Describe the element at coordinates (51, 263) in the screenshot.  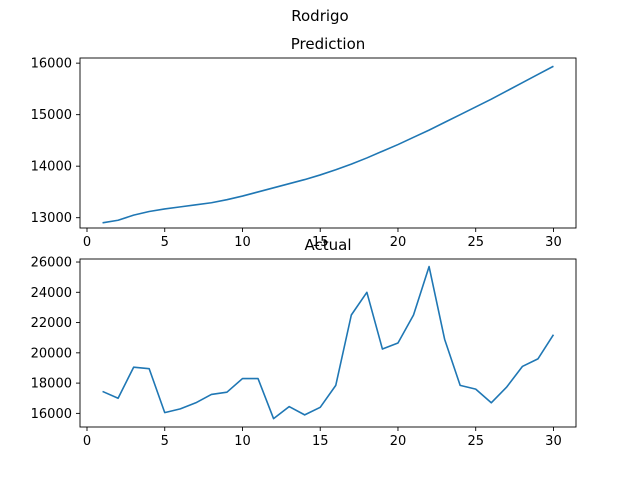
I see `y-tick-label: 26000` at that location.